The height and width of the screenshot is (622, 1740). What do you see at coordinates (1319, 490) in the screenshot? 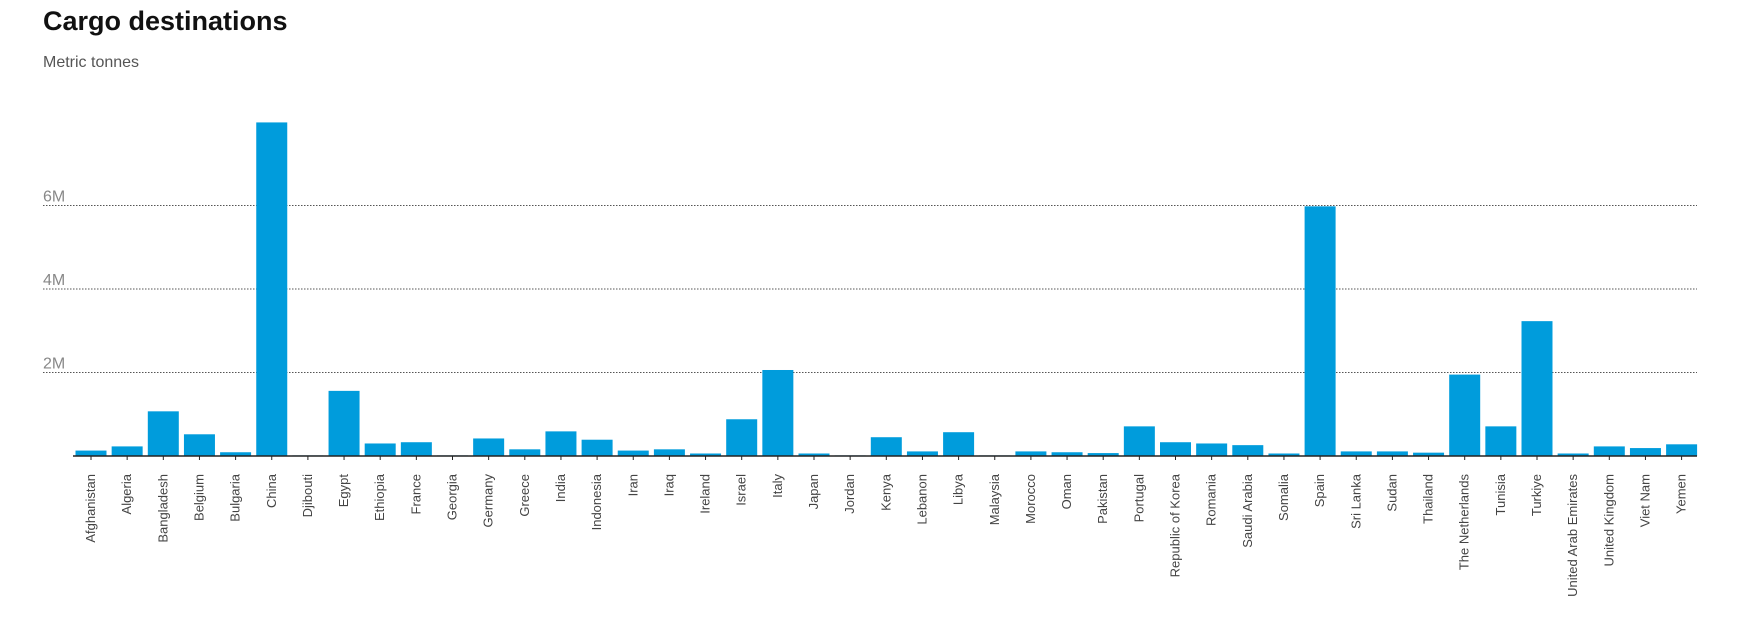
I see `x-tick-label: Spain` at bounding box center [1319, 490].